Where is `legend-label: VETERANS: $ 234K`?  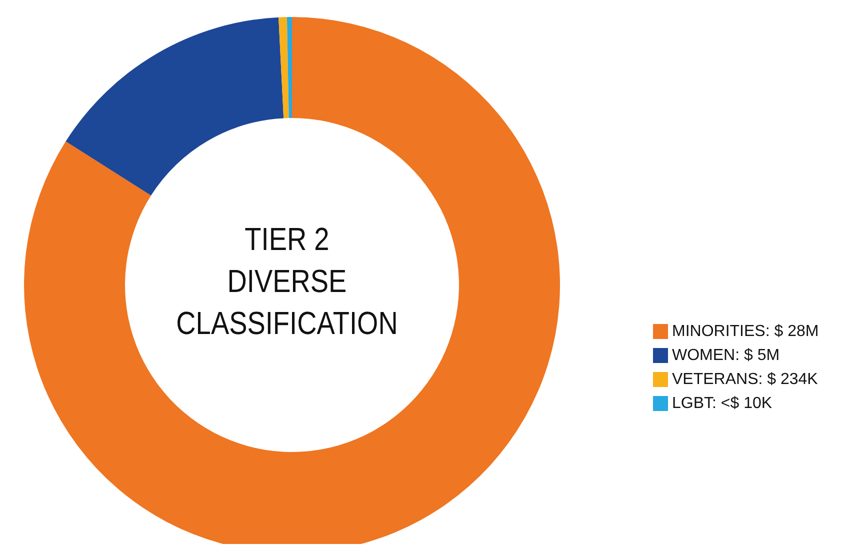 legend-label: VETERANS: $ 234K is located at coordinates (745, 379).